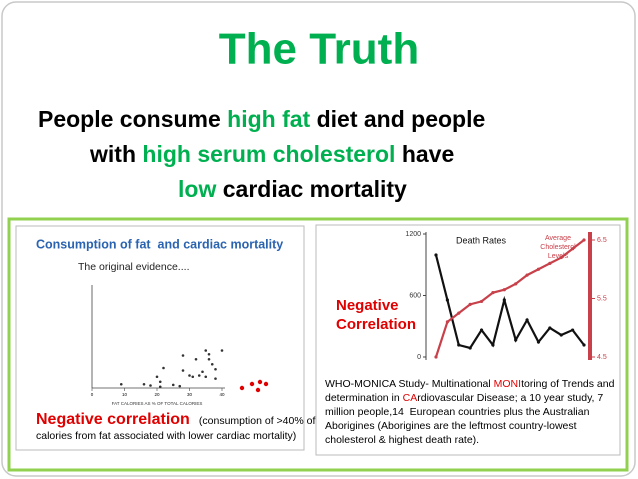  I want to click on y2-tick-label: 4.5, so click(602, 357).